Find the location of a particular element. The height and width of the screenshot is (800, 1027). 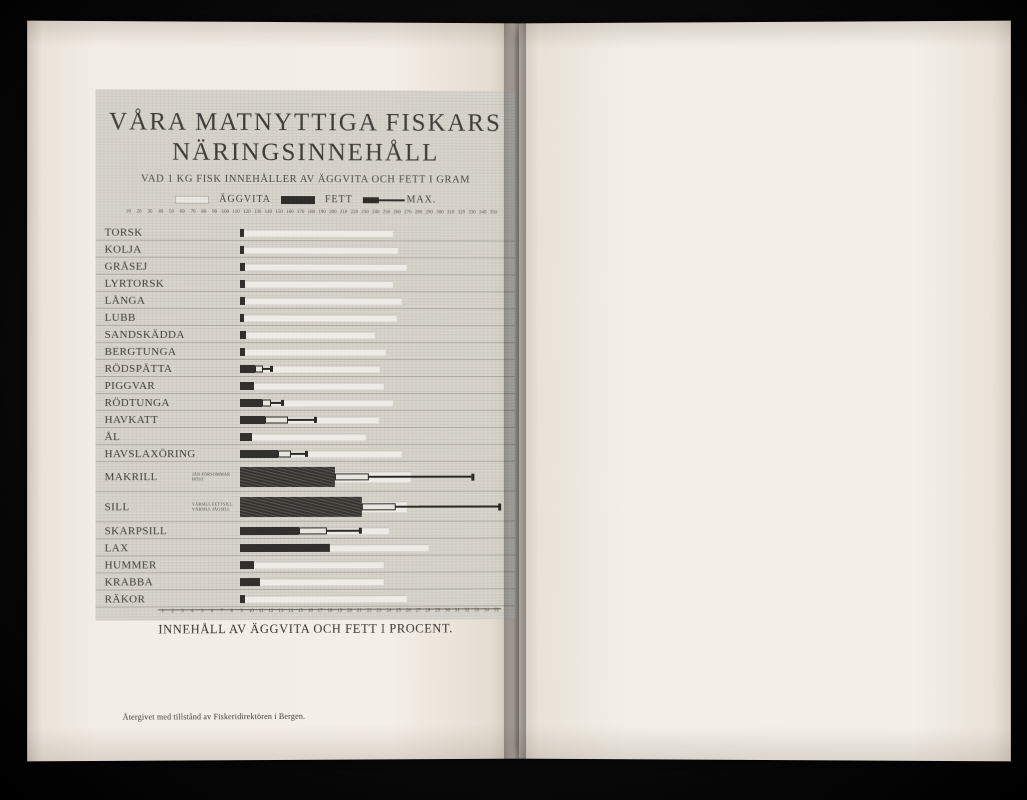

chart-row-label: HUMMER is located at coordinates (130, 564).